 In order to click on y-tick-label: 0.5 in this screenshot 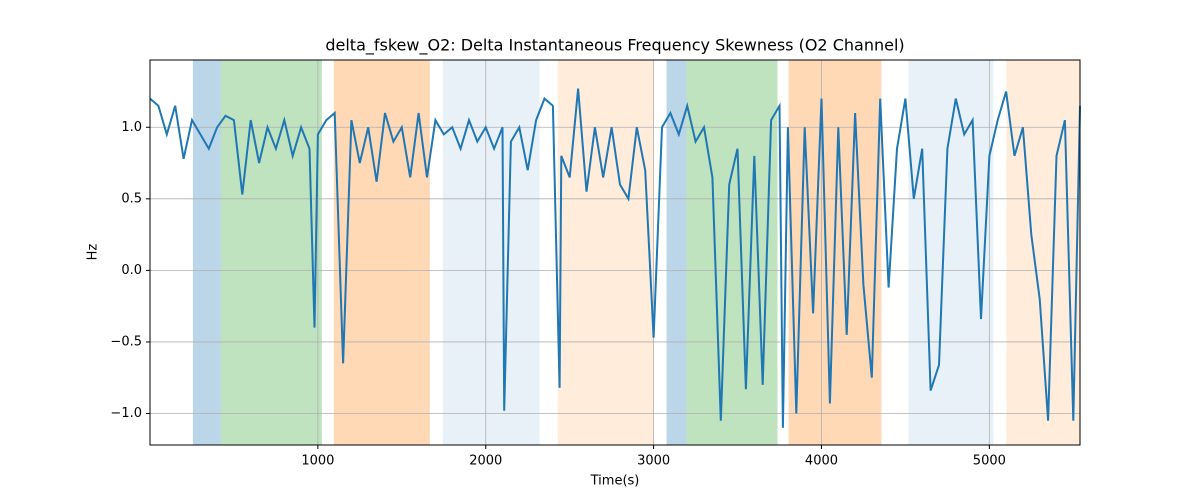, I will do `click(131, 198)`.